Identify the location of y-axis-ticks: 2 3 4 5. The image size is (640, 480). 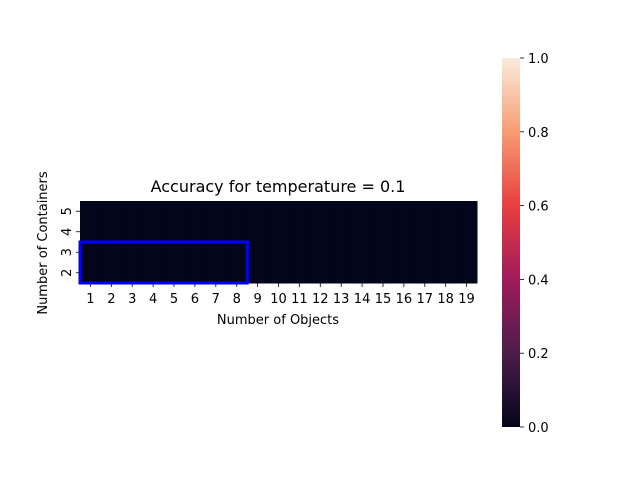
(70, 242).